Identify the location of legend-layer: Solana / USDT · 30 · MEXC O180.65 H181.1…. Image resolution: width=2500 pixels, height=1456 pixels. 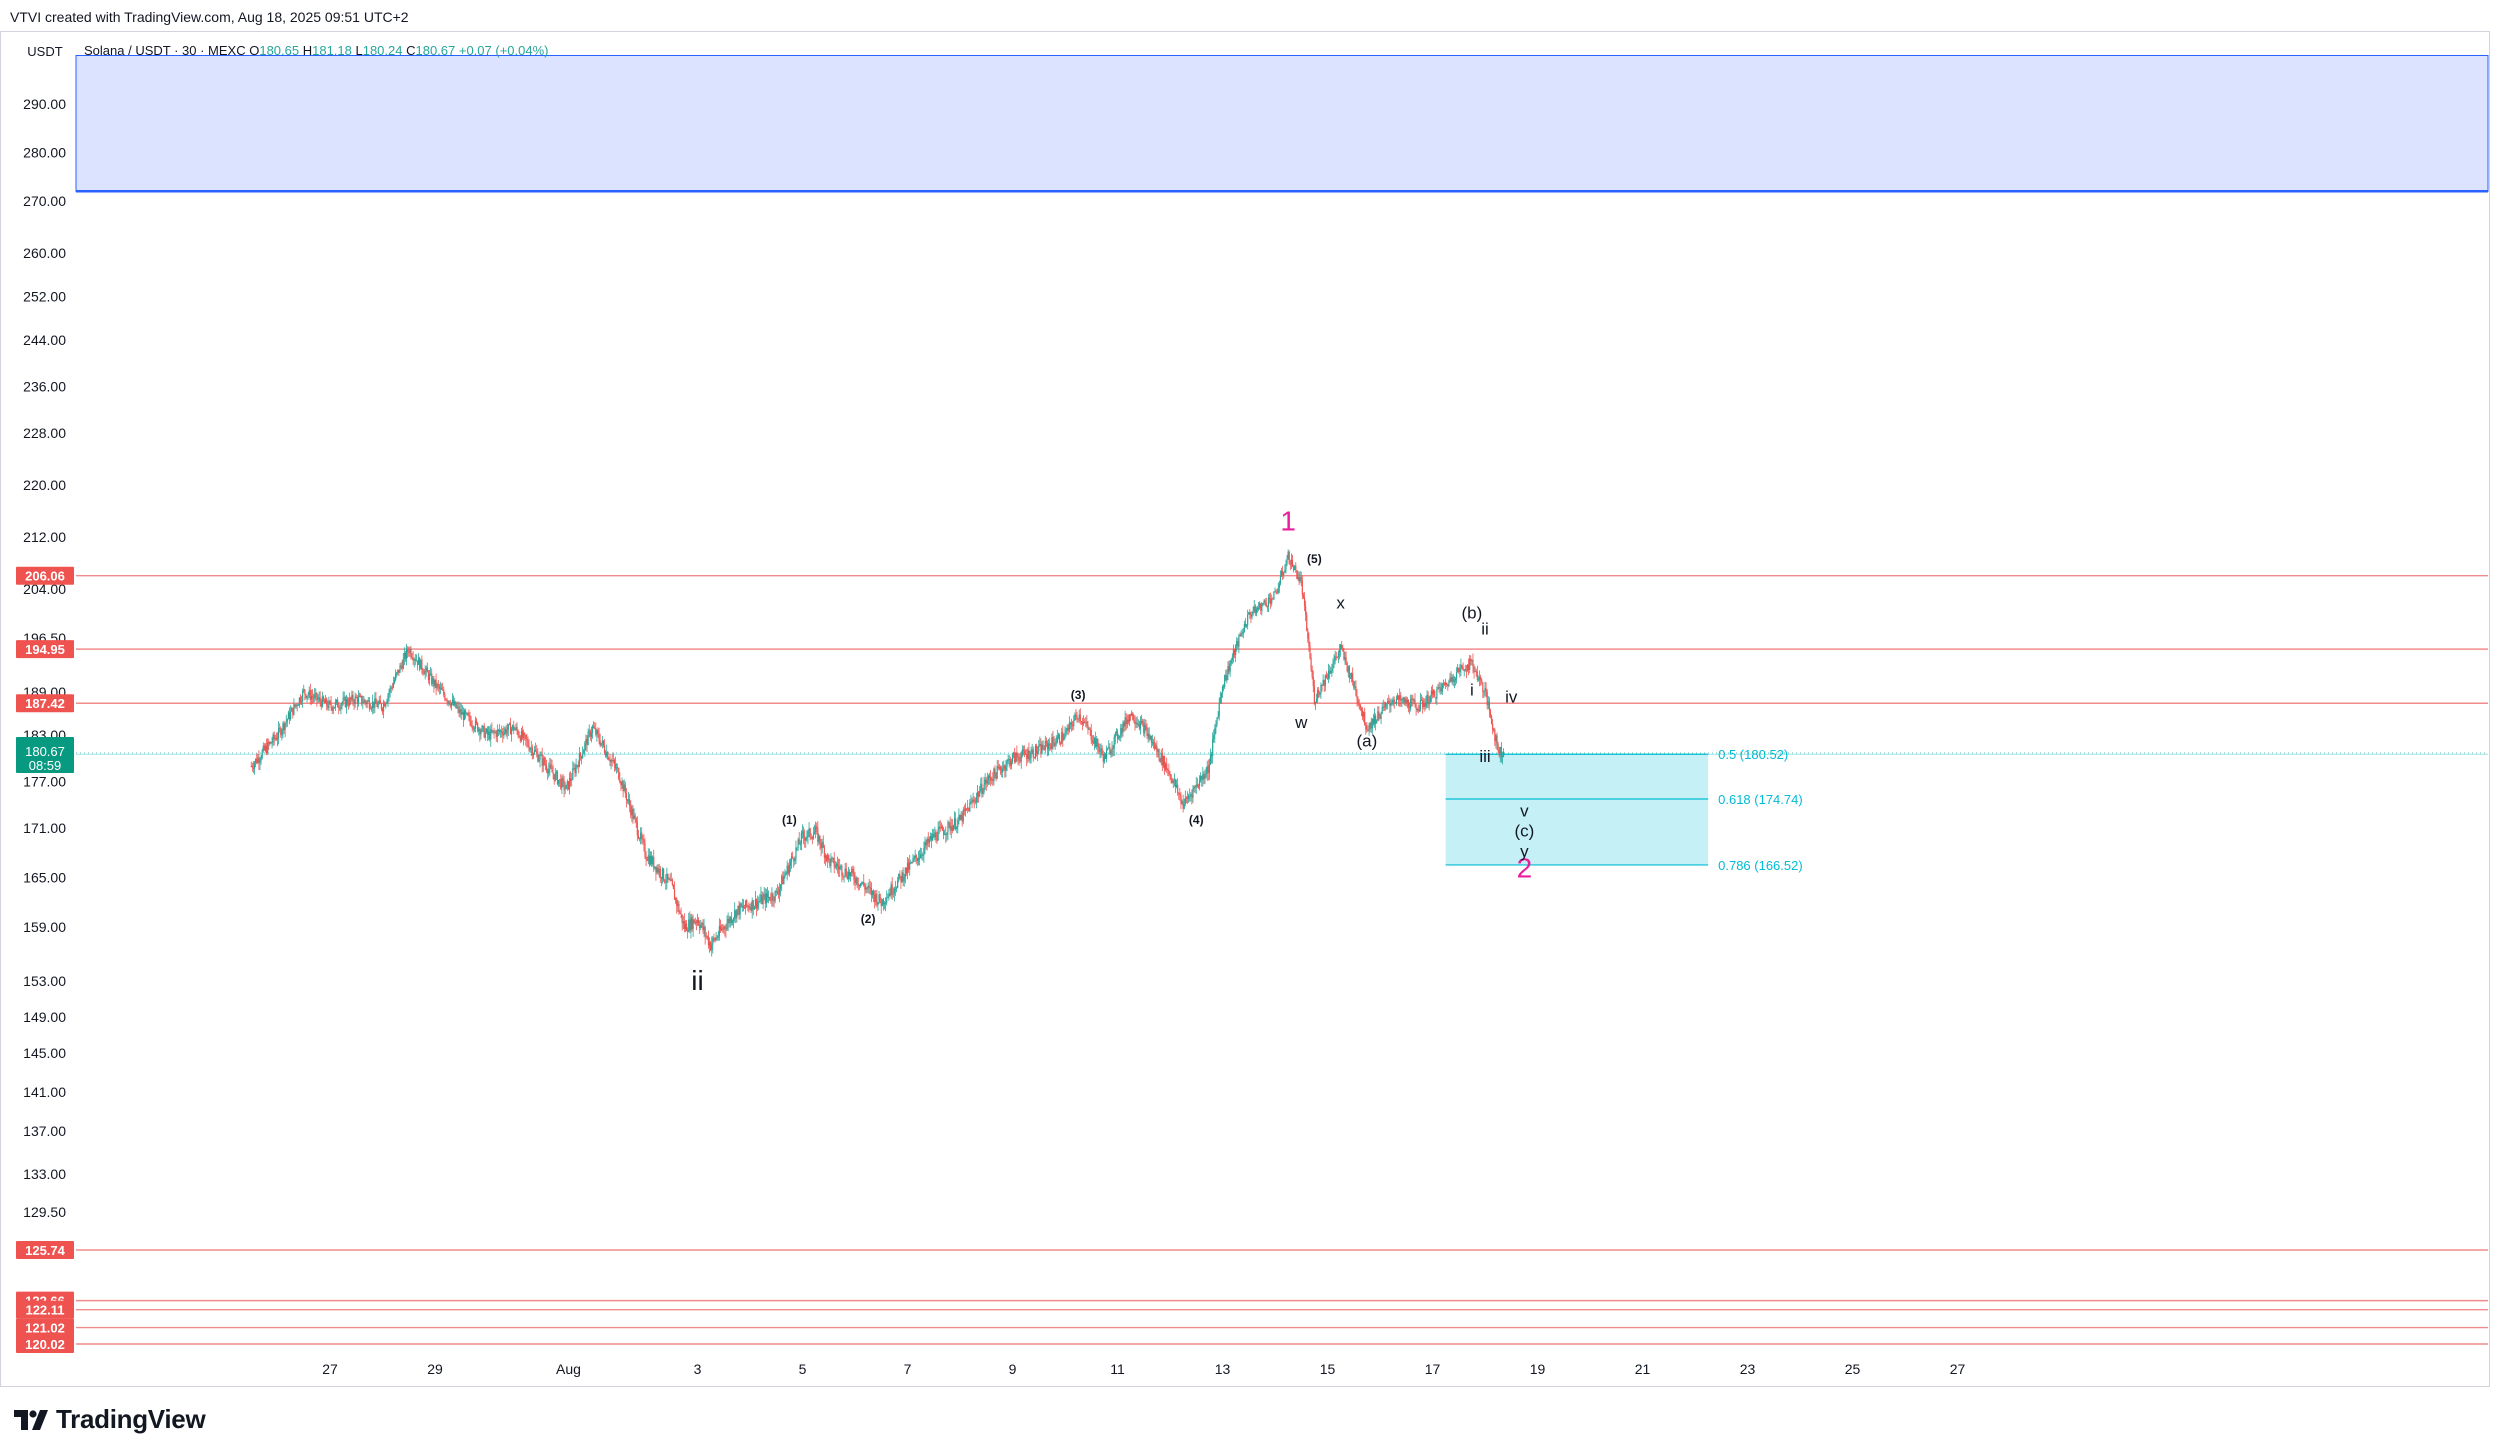
(316, 50).